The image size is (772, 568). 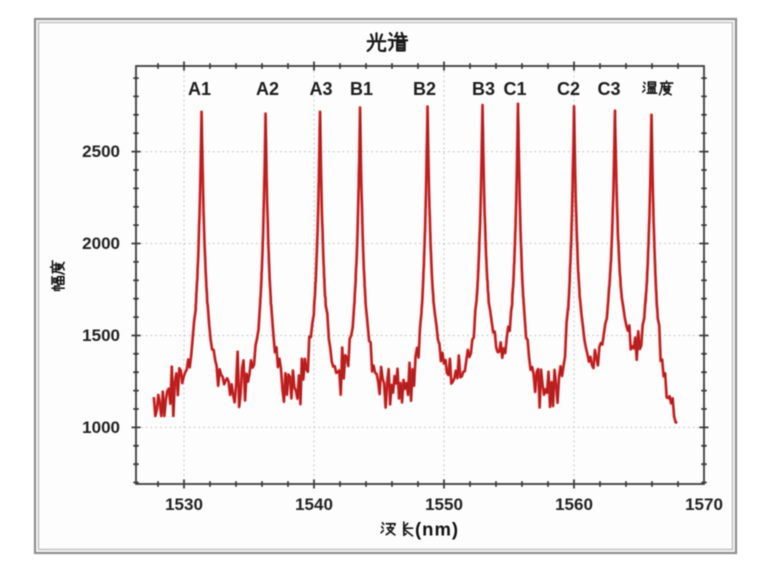 I want to click on svg-text: C1, so click(x=514, y=89).